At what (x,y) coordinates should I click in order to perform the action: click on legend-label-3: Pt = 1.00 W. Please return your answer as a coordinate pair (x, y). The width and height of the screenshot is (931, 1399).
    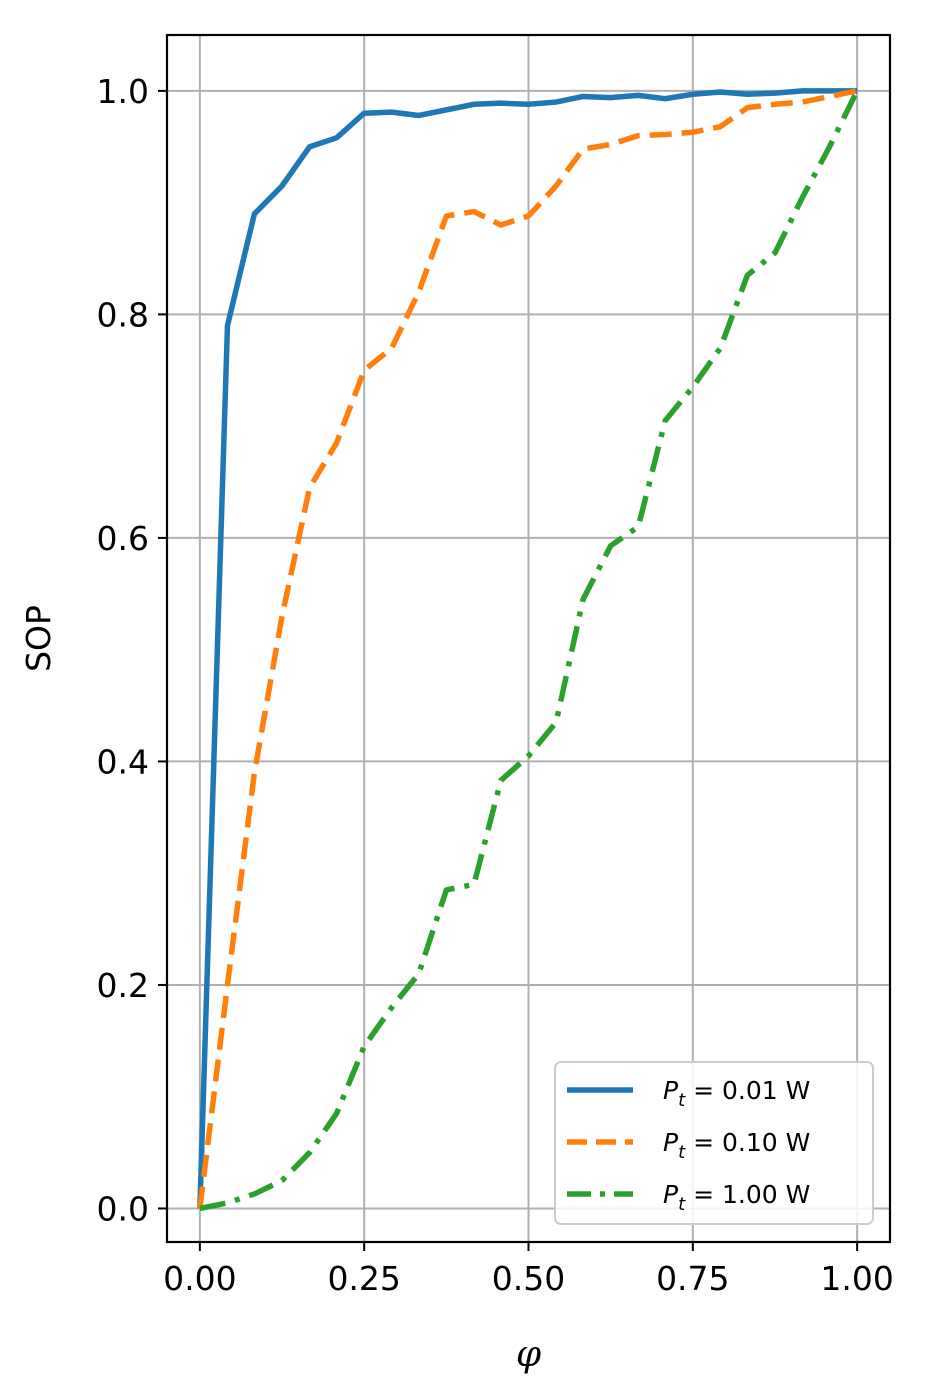
    Looking at the image, I should click on (736, 1197).